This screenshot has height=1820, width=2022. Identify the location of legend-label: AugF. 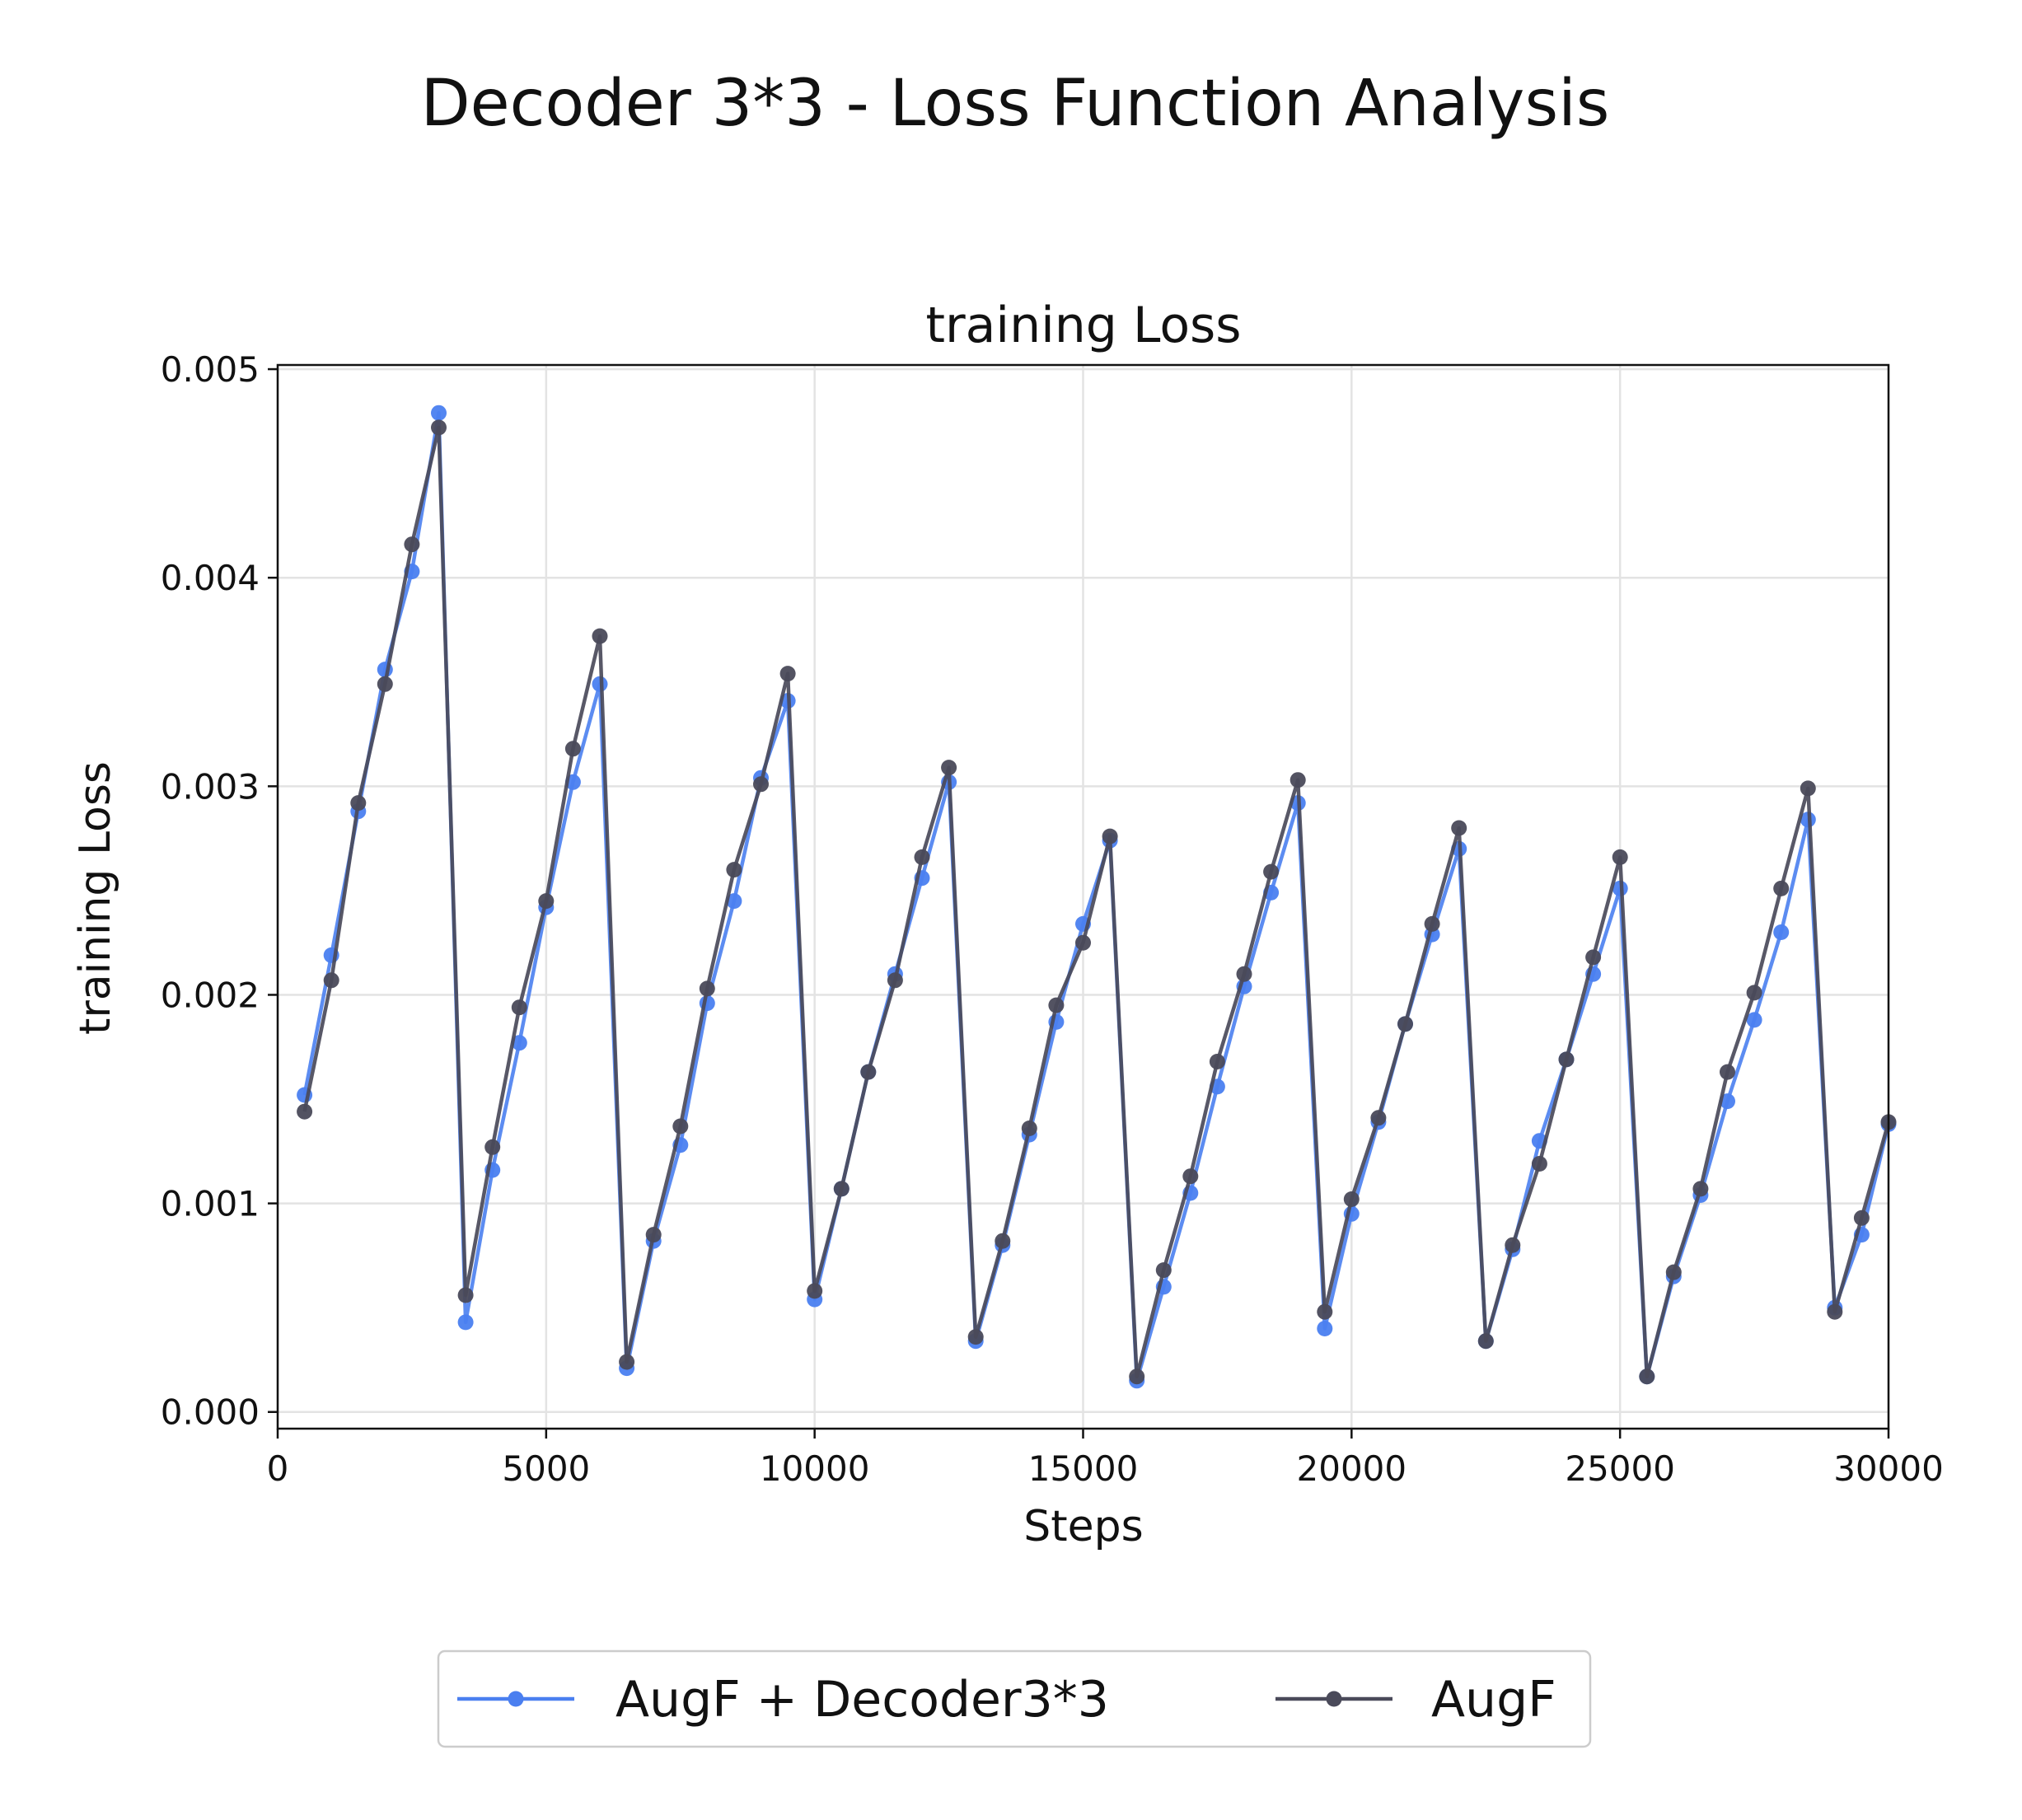
(1493, 1700).